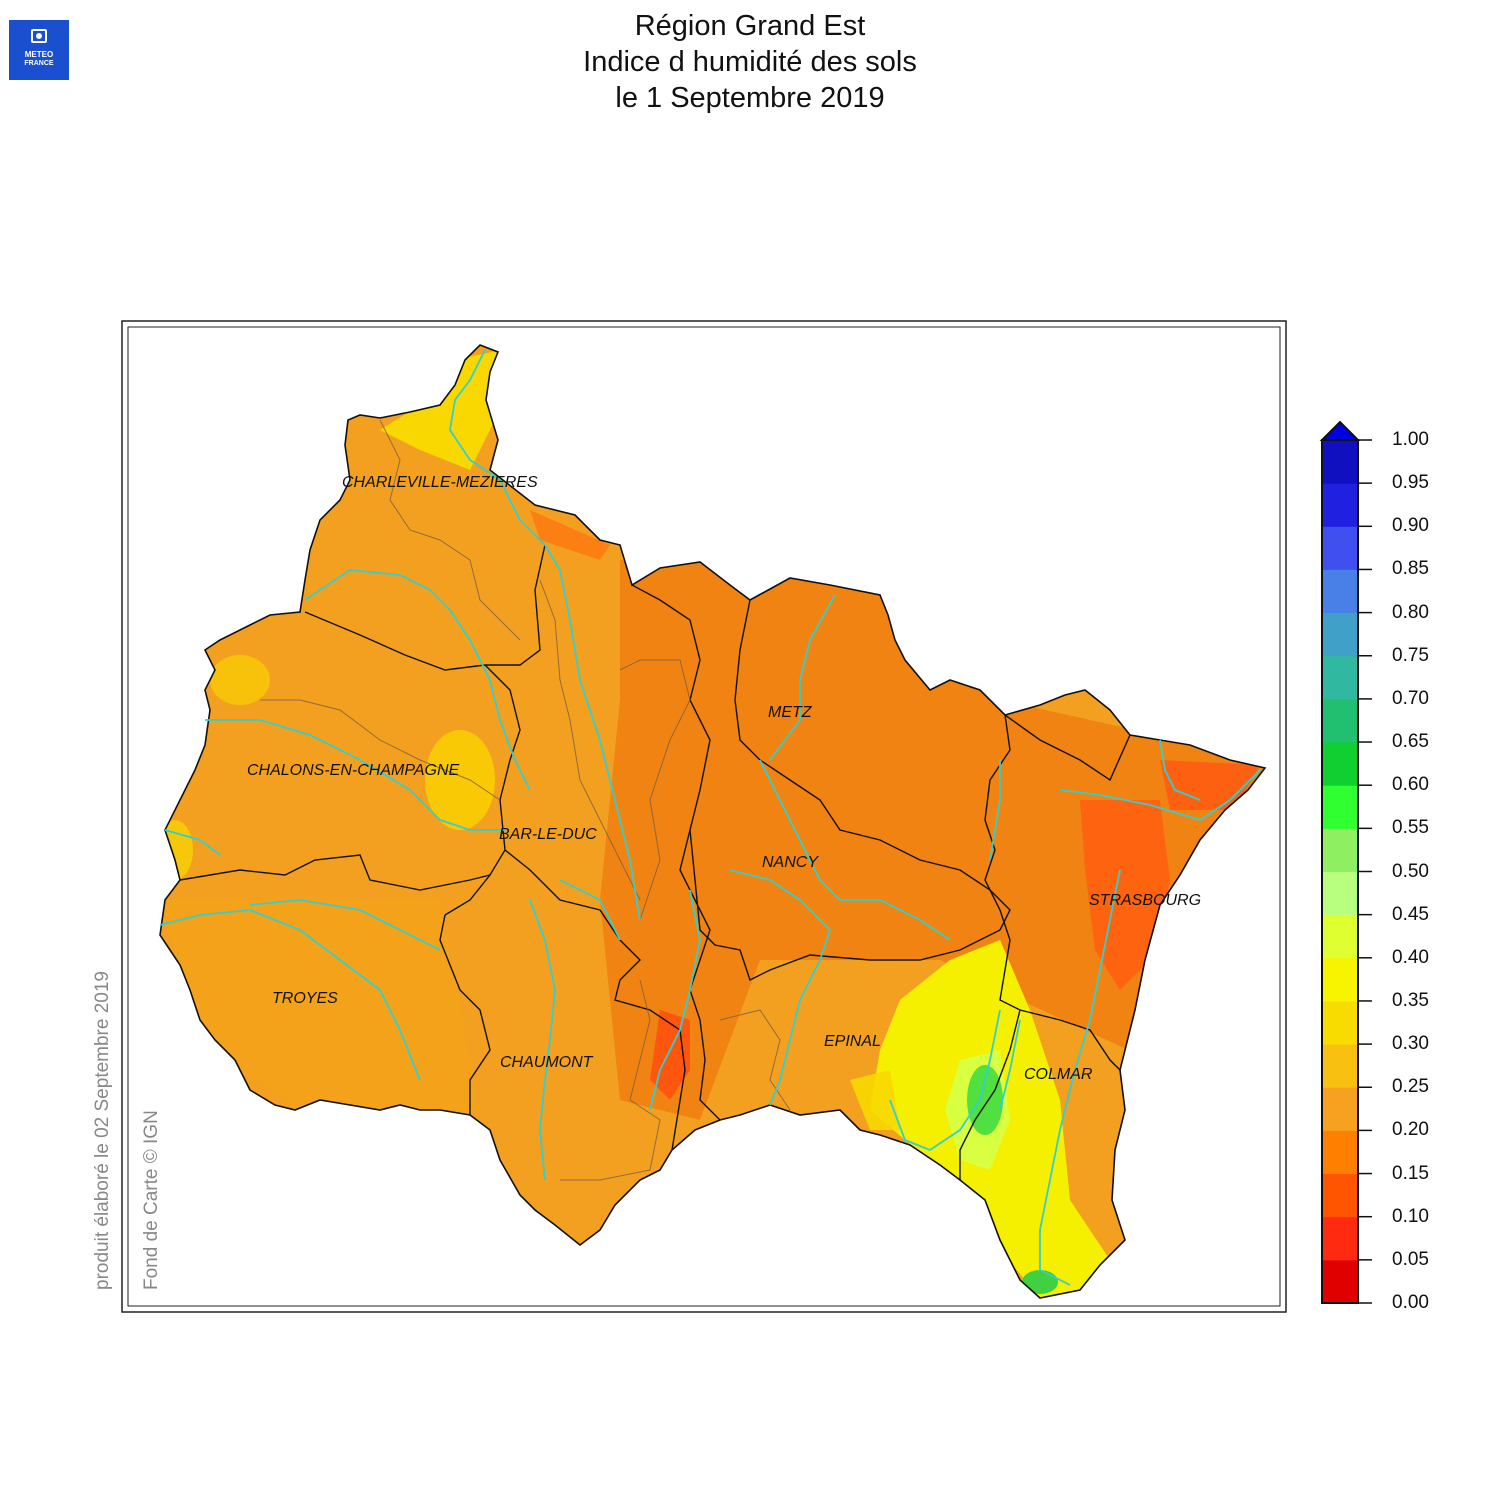 The width and height of the screenshot is (1500, 1500). What do you see at coordinates (39, 63) in the screenshot?
I see `logo-line2: FRANCE` at bounding box center [39, 63].